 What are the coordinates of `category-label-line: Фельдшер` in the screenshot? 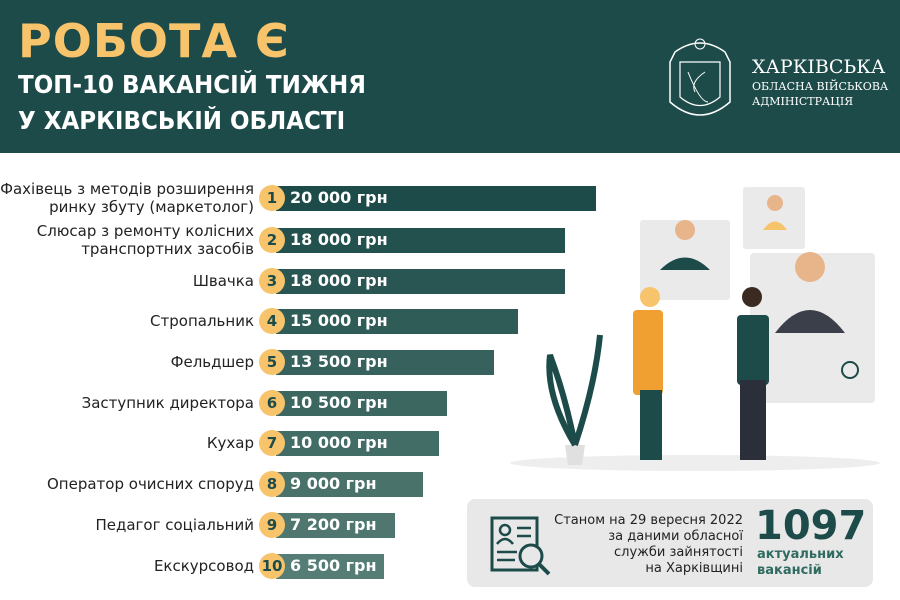 It's located at (212, 362).